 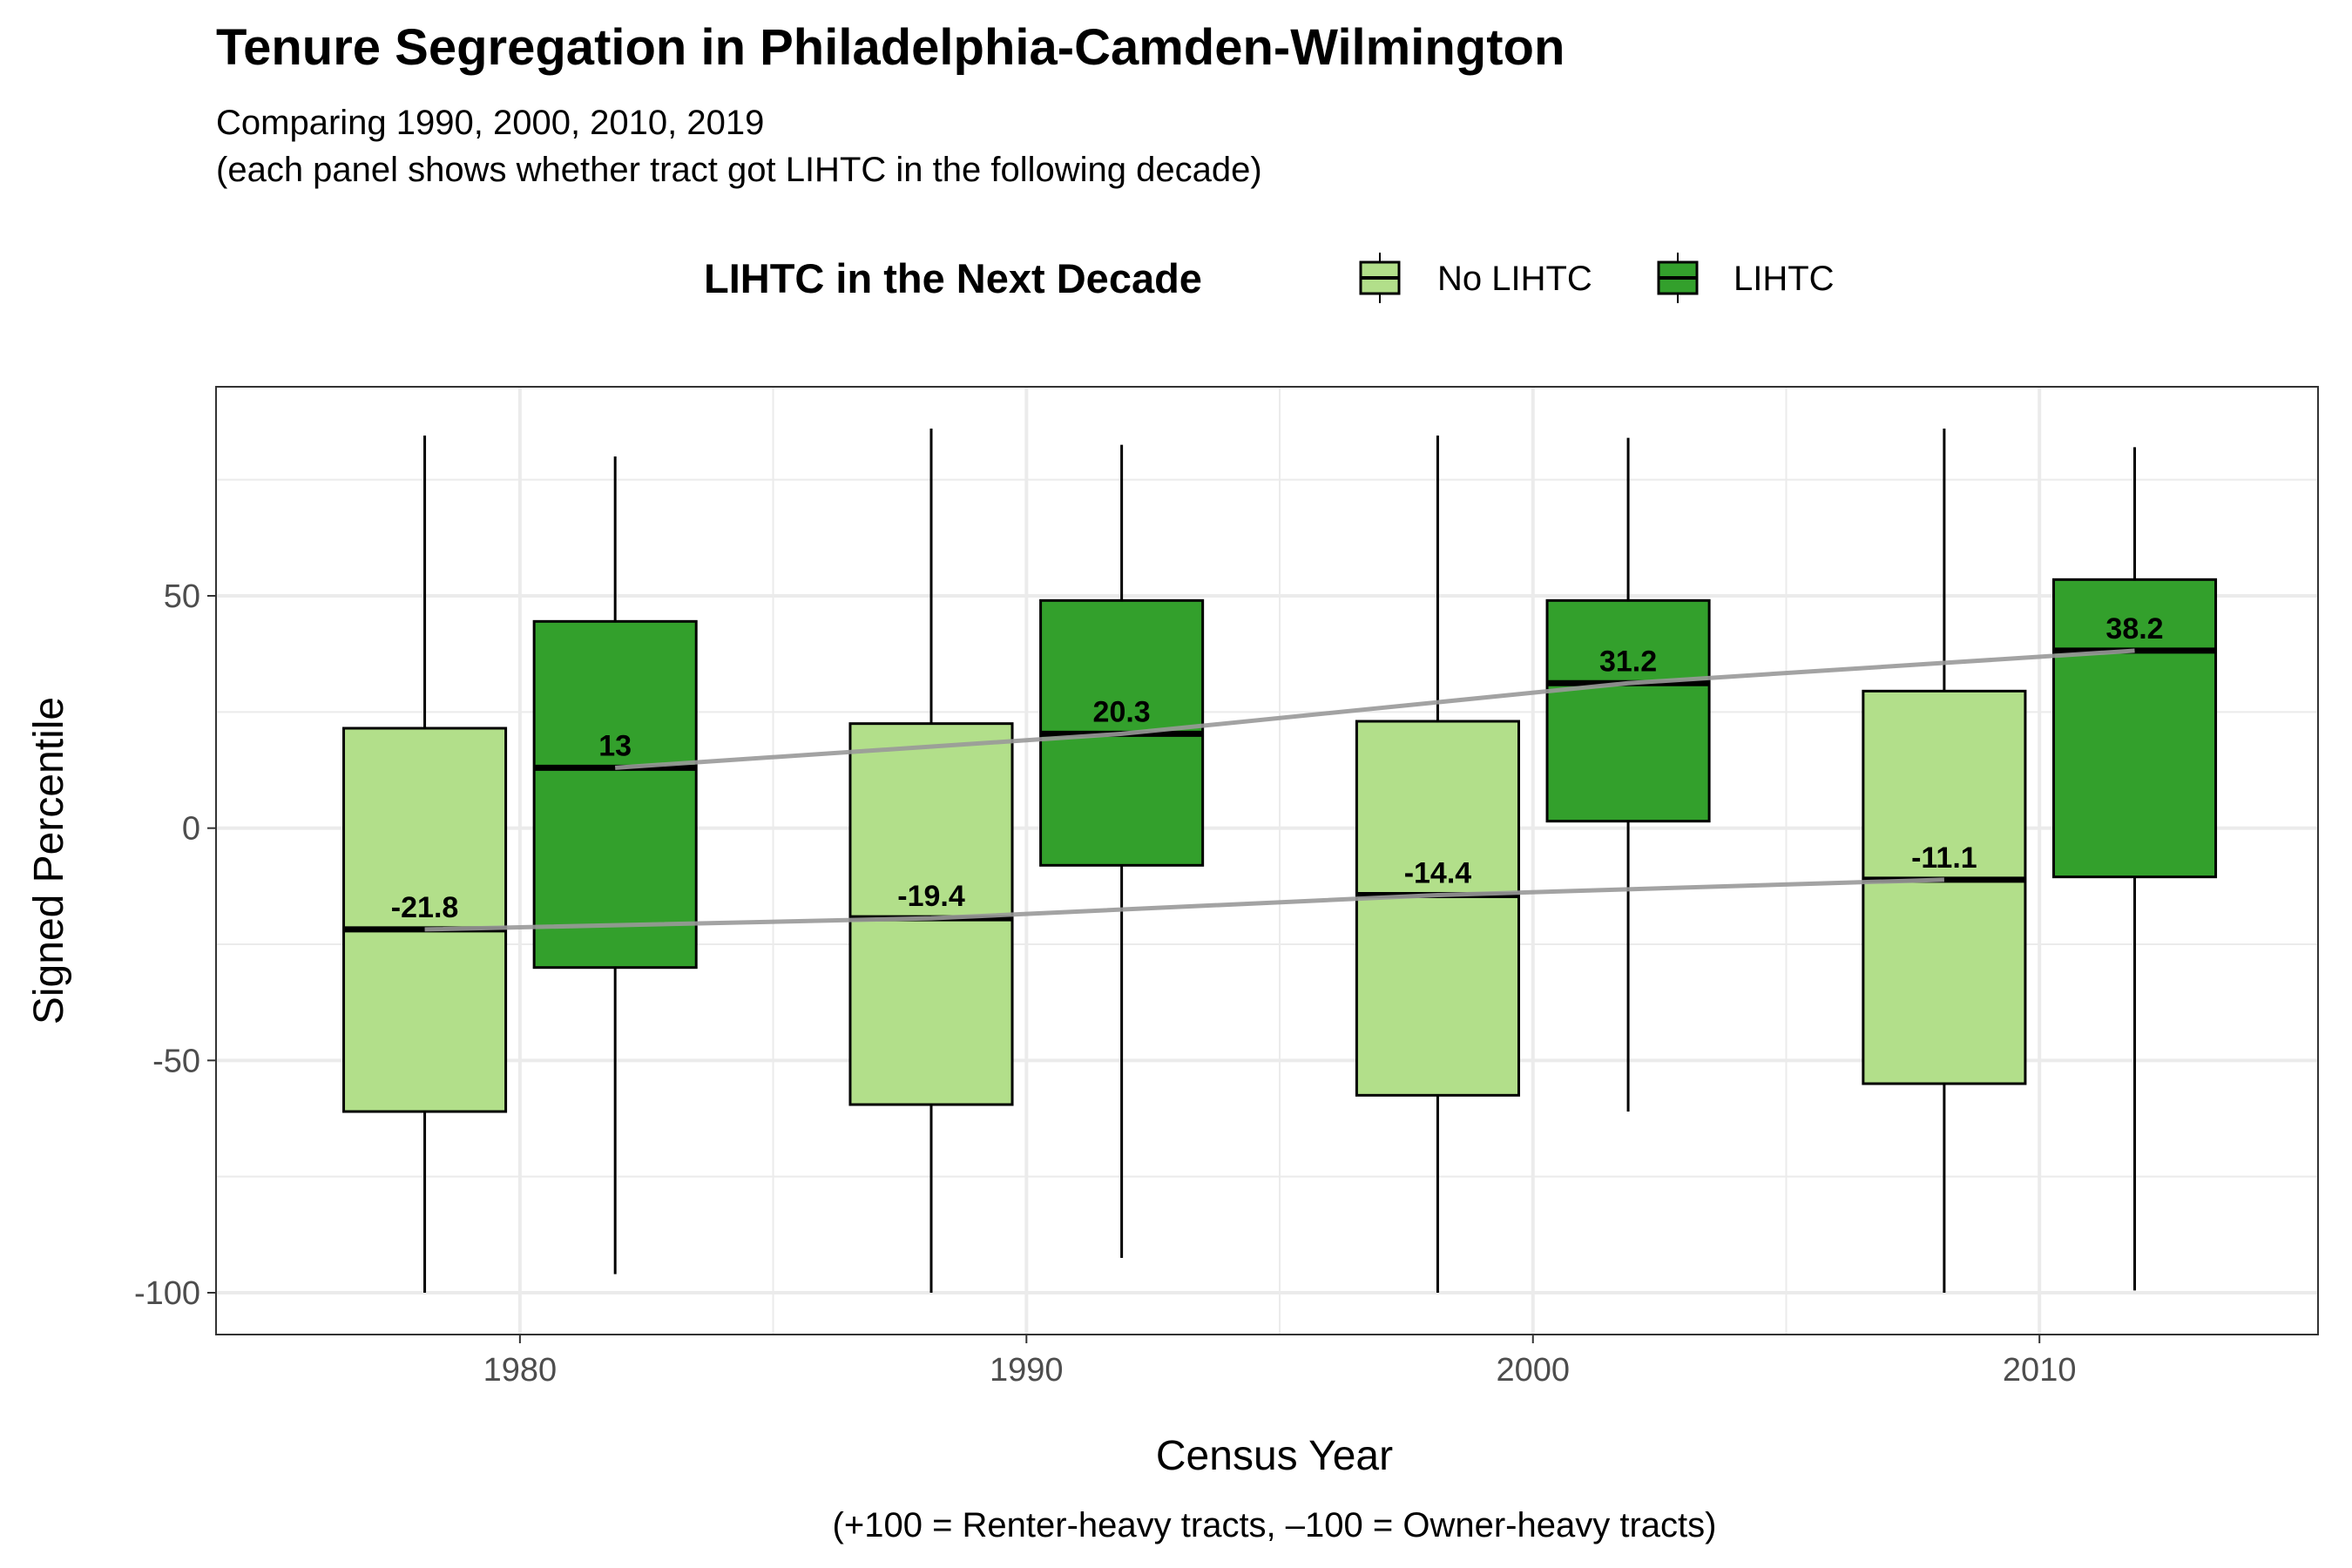 What do you see at coordinates (1280, 790) in the screenshot?
I see `trend-lines` at bounding box center [1280, 790].